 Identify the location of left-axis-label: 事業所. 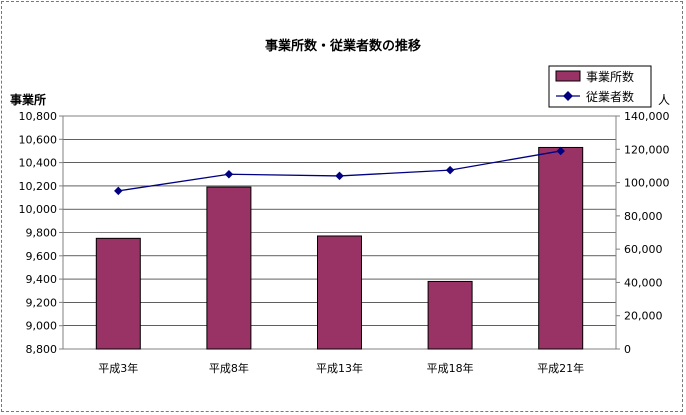
(28, 99).